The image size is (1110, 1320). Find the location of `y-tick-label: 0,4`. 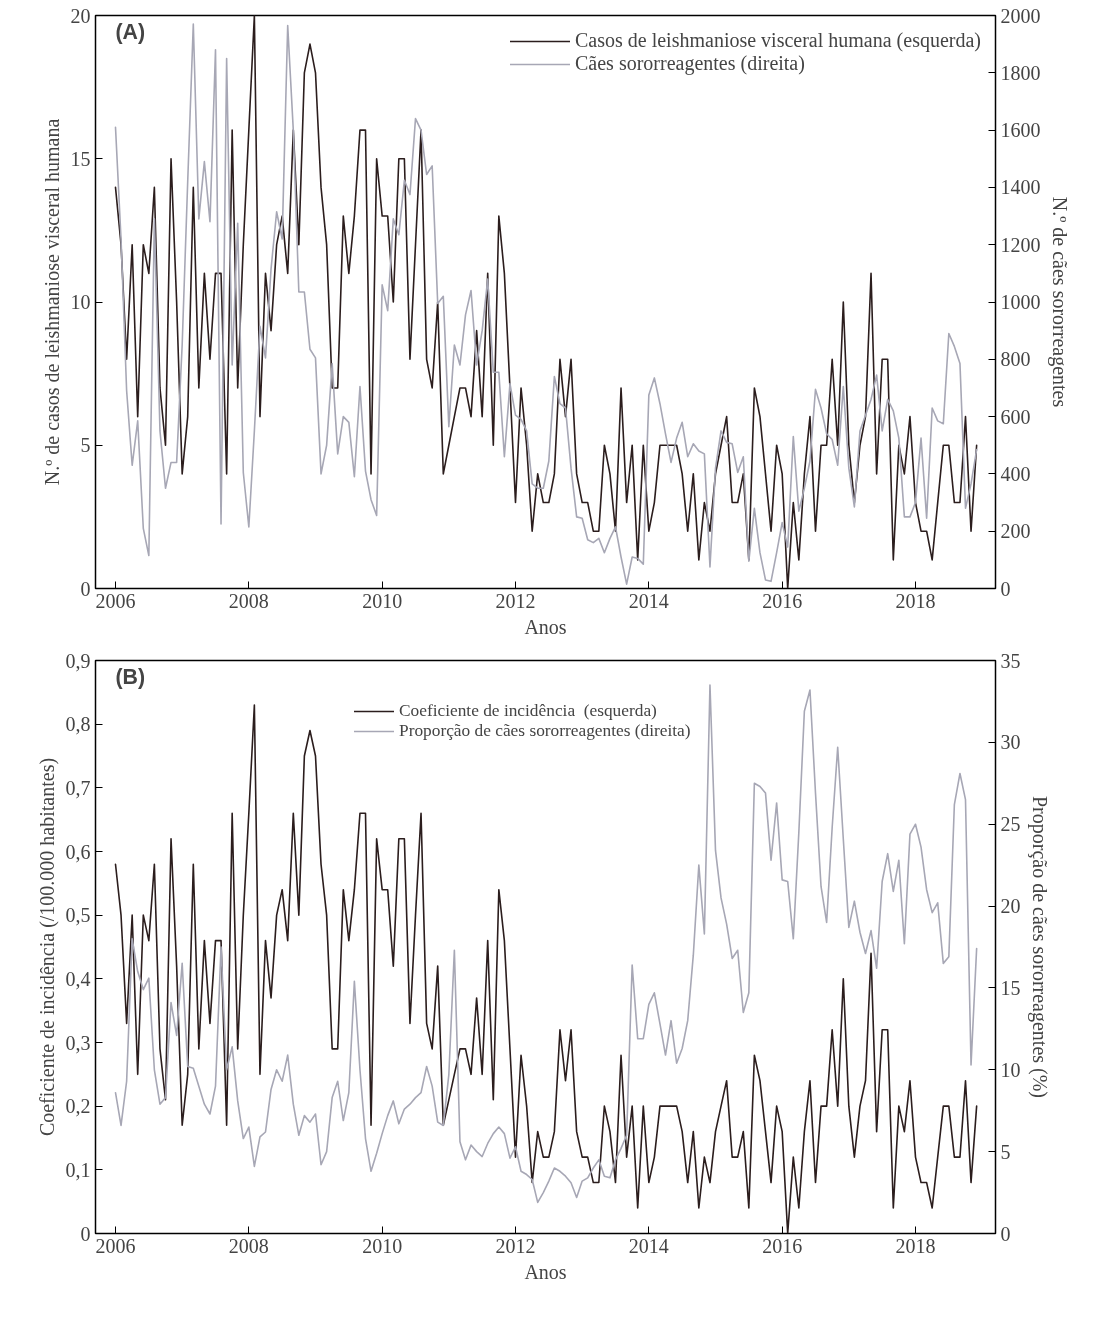

y-tick-label: 0,4 is located at coordinates (78, 978).